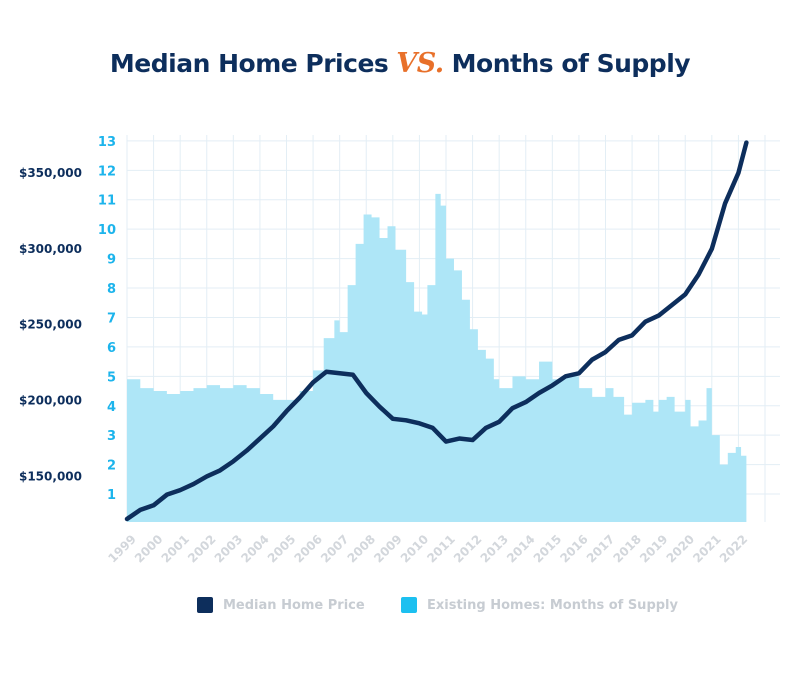 This screenshot has width=800, height=690. What do you see at coordinates (107, 171) in the screenshot?
I see `right-tick-label: 12` at bounding box center [107, 171].